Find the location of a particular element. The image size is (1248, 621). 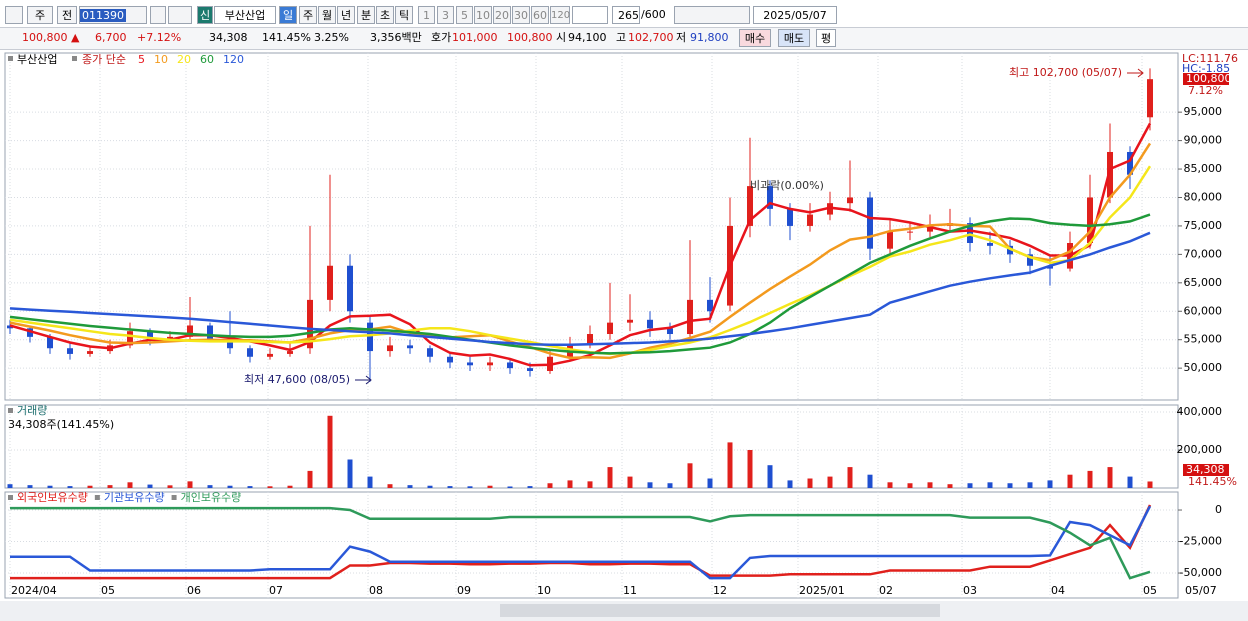

interval: 년 is located at coordinates (346, 15).